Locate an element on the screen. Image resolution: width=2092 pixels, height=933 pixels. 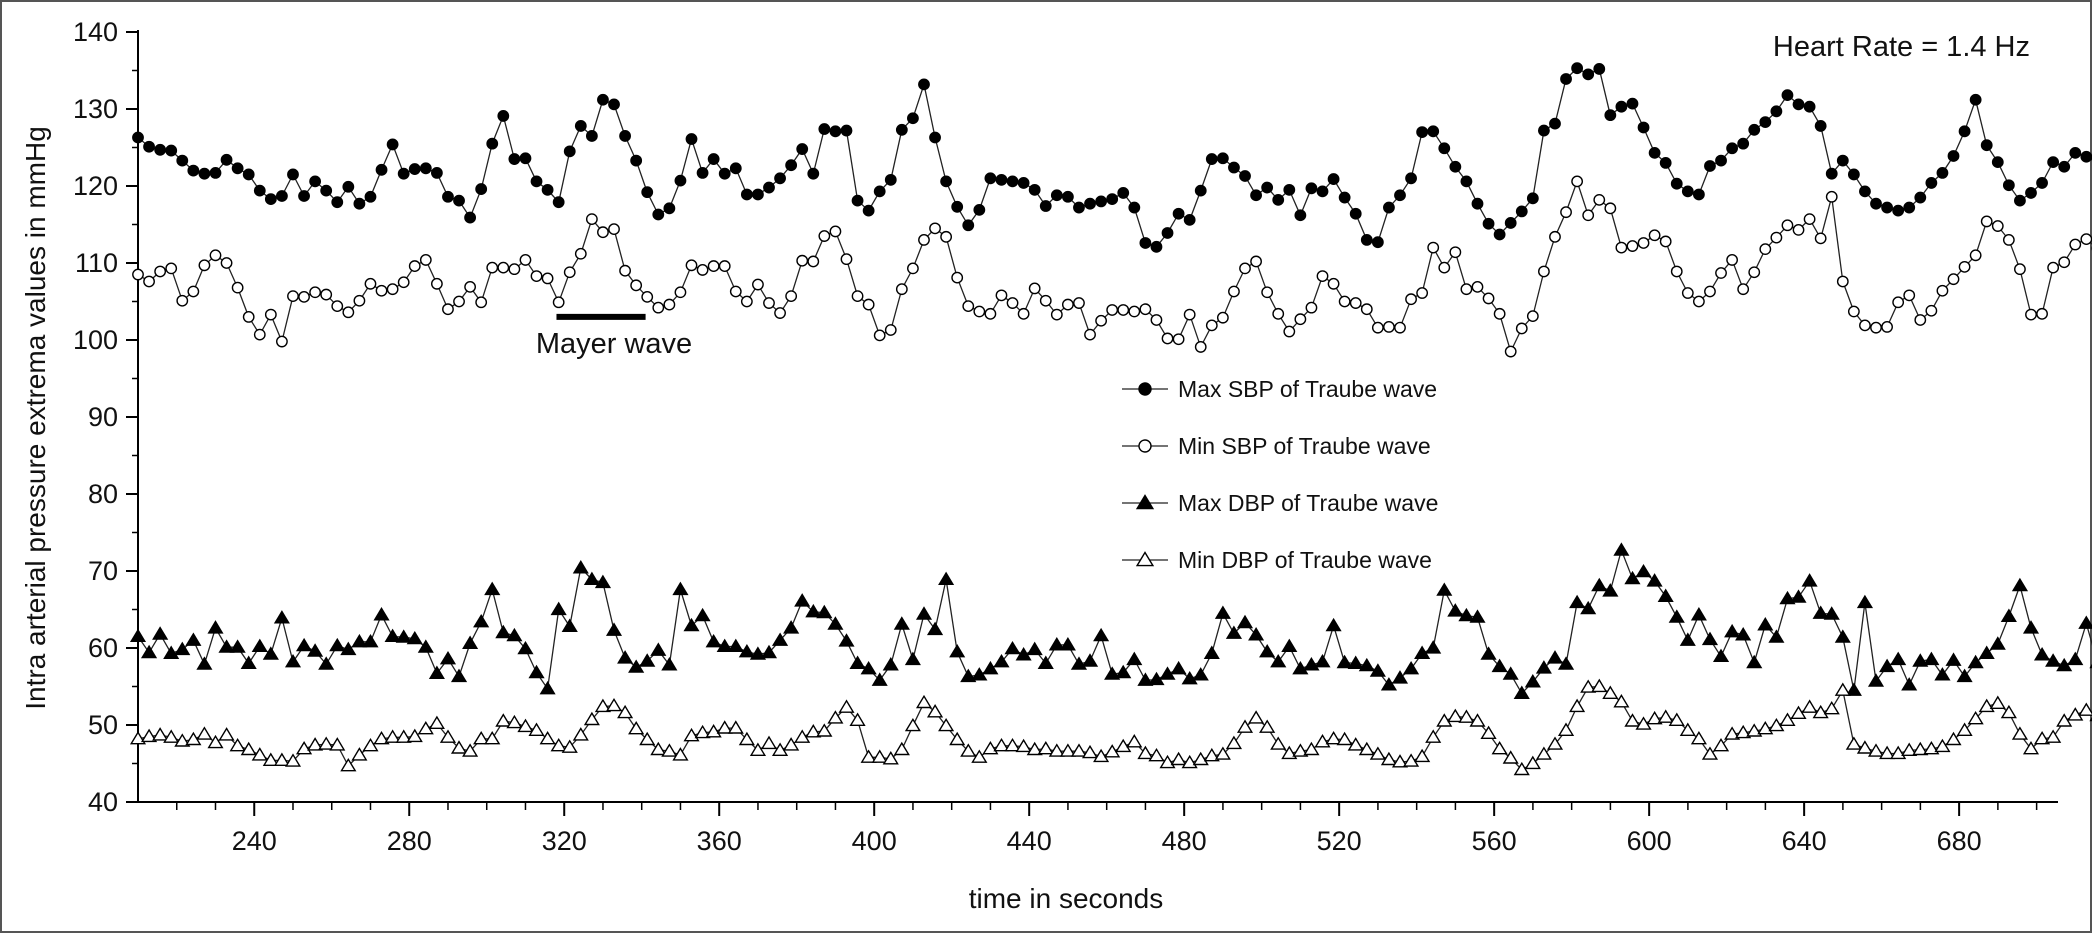
x-tick-label: 400 is located at coordinates (874, 841).